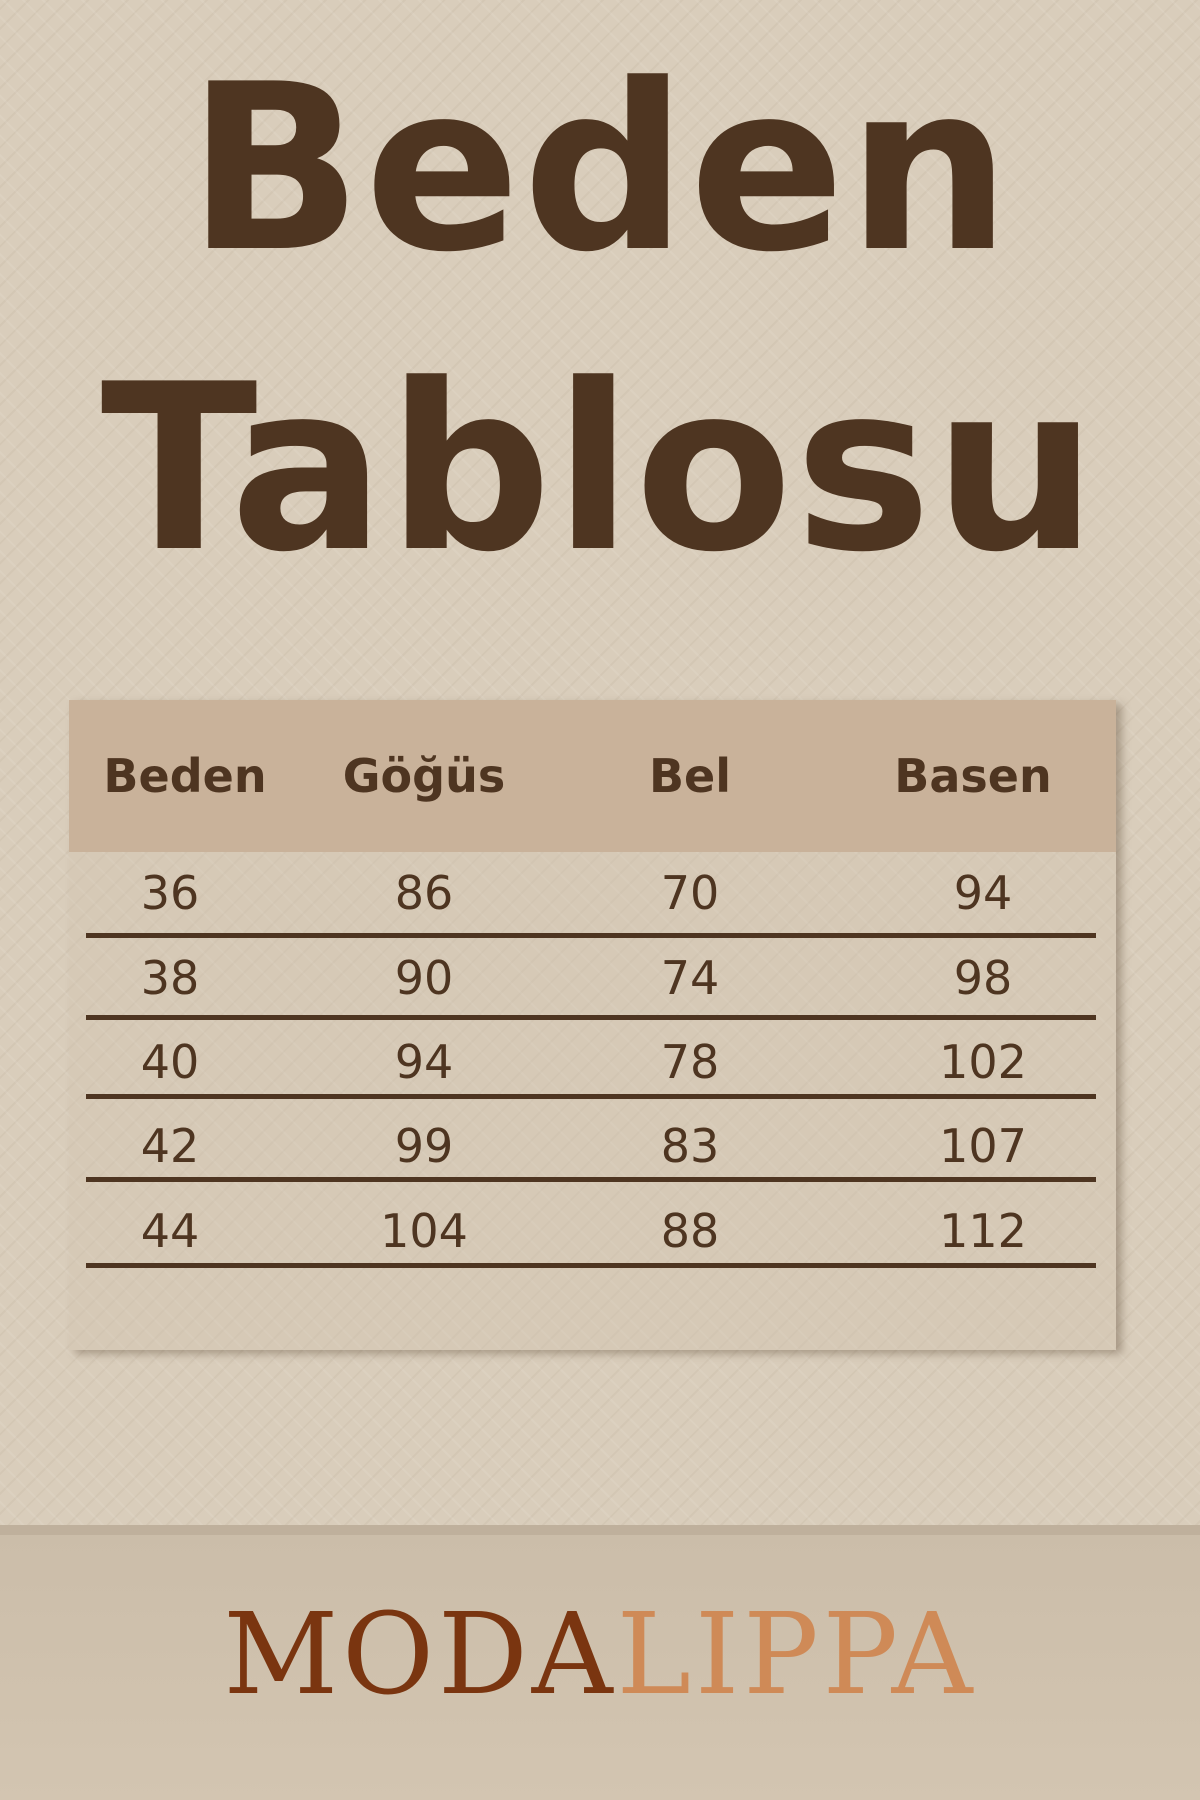 The width and height of the screenshot is (1200, 1800). I want to click on table-header: Beden Göğüs Bel Basen, so click(592, 776).